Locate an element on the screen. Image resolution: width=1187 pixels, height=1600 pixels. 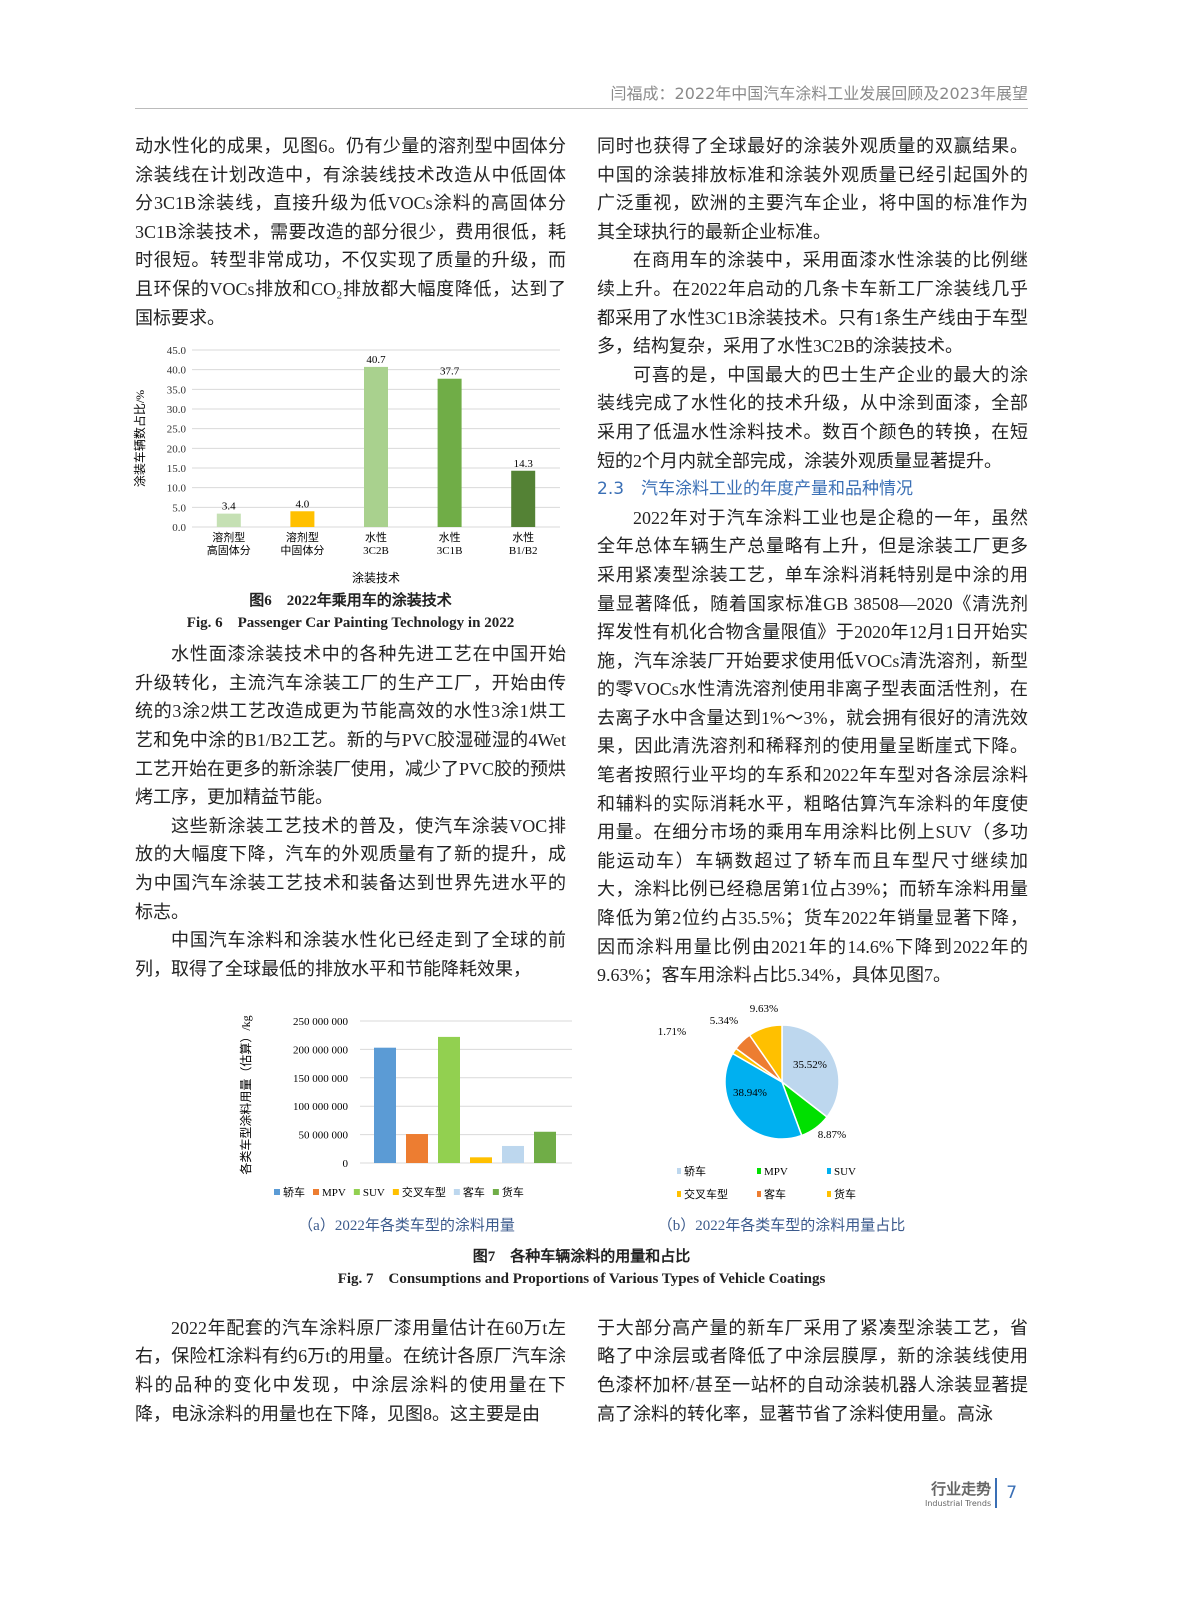
section-heading: 2.3 汽车涂料工业的年度产量和品种情况 is located at coordinates (755, 489).